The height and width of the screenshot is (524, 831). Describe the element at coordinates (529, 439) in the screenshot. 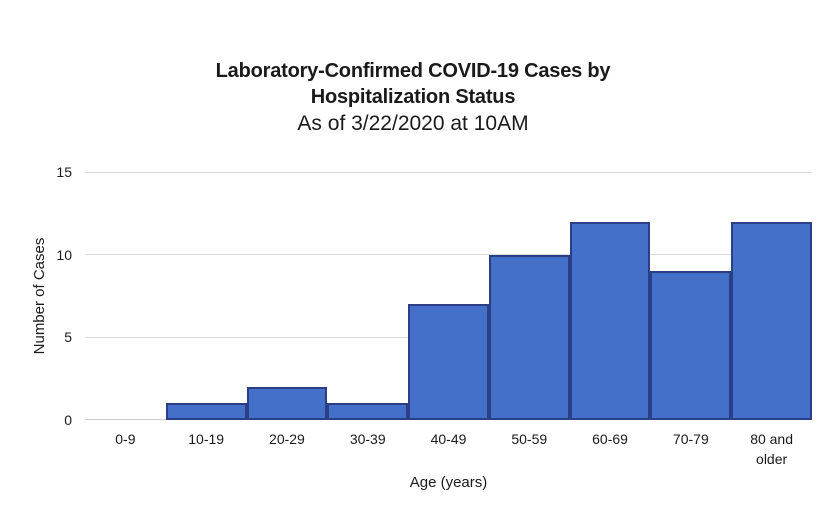

I see `x-tick-label-50-59: 50-59` at that location.